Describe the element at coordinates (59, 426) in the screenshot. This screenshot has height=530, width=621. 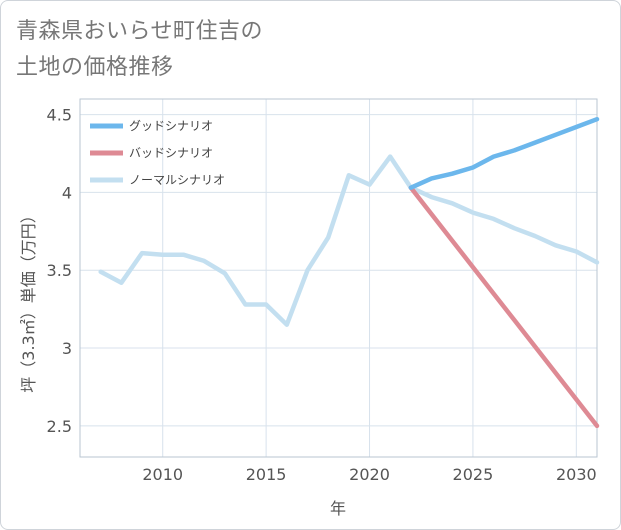
I see `y-tick-label: 2.5` at that location.